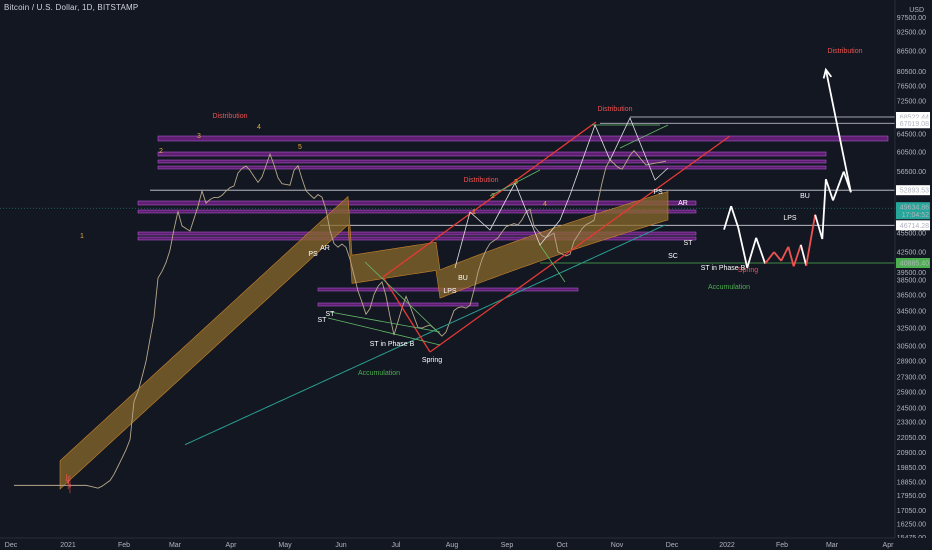  What do you see at coordinates (911, 378) in the screenshot?
I see `y-tick-label: 27300.00` at bounding box center [911, 378].